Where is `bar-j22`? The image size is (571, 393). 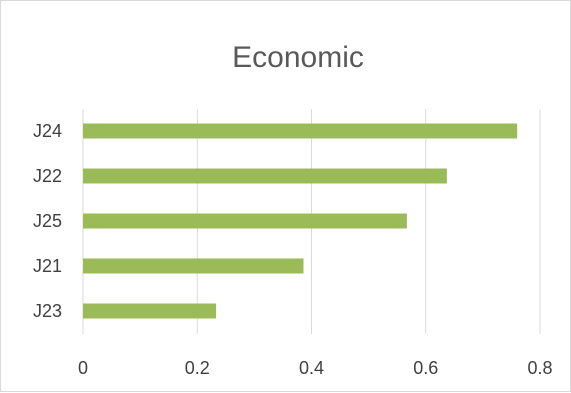
bar-j22 is located at coordinates (265, 176).